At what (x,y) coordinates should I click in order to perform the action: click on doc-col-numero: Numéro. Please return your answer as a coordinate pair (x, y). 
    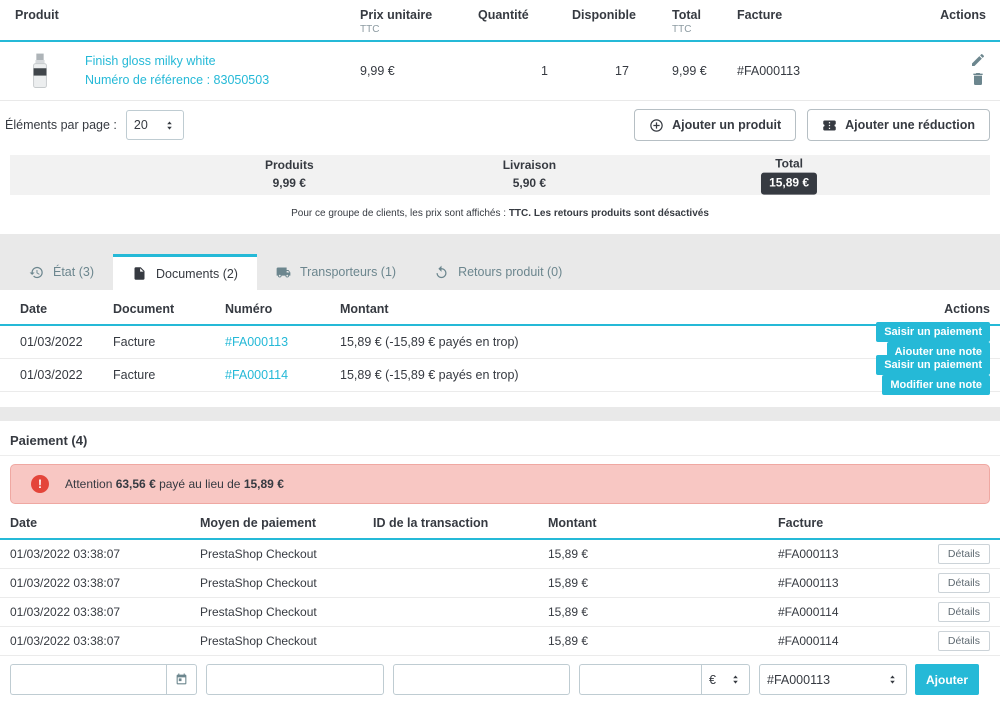
    Looking at the image, I should click on (249, 309).